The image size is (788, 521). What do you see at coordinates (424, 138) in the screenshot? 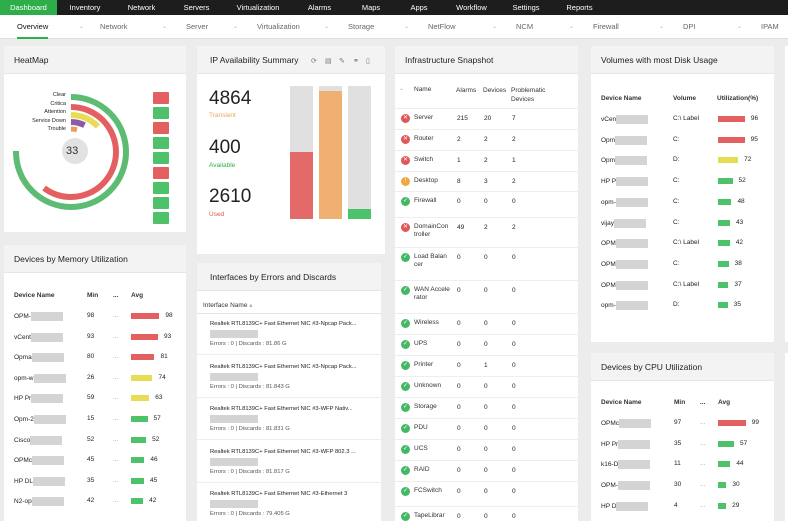
I see `infra-row-name: Router` at bounding box center [424, 138].